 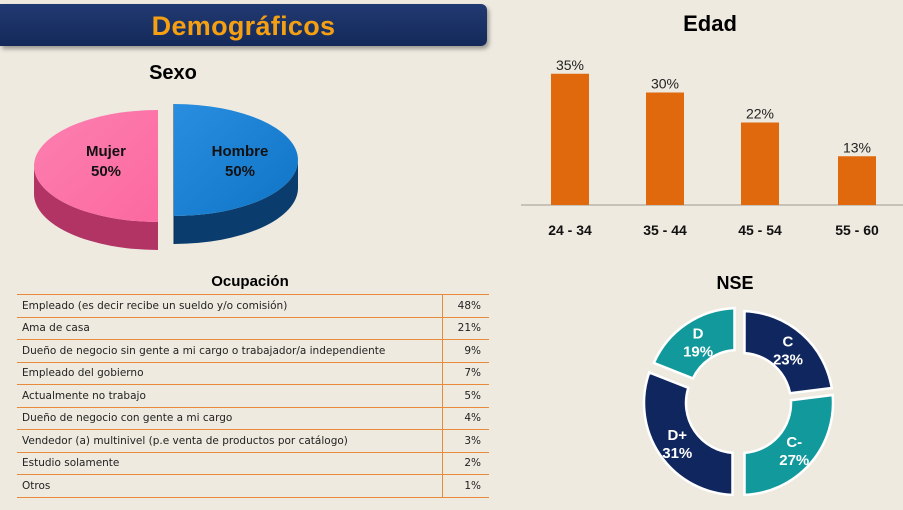 I want to click on ocupacion-value: 5%, so click(x=465, y=396).